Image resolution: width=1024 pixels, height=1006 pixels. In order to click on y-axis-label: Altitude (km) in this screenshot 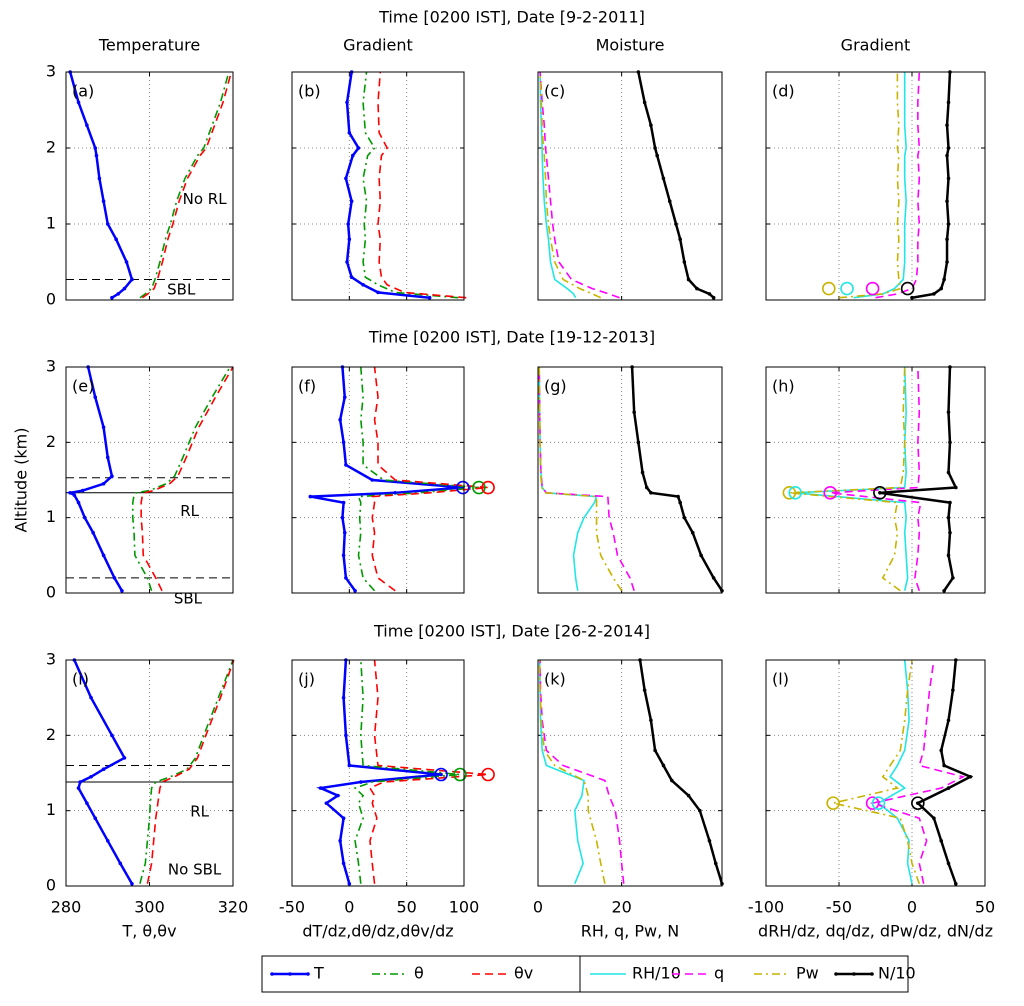, I will do `click(21, 480)`.